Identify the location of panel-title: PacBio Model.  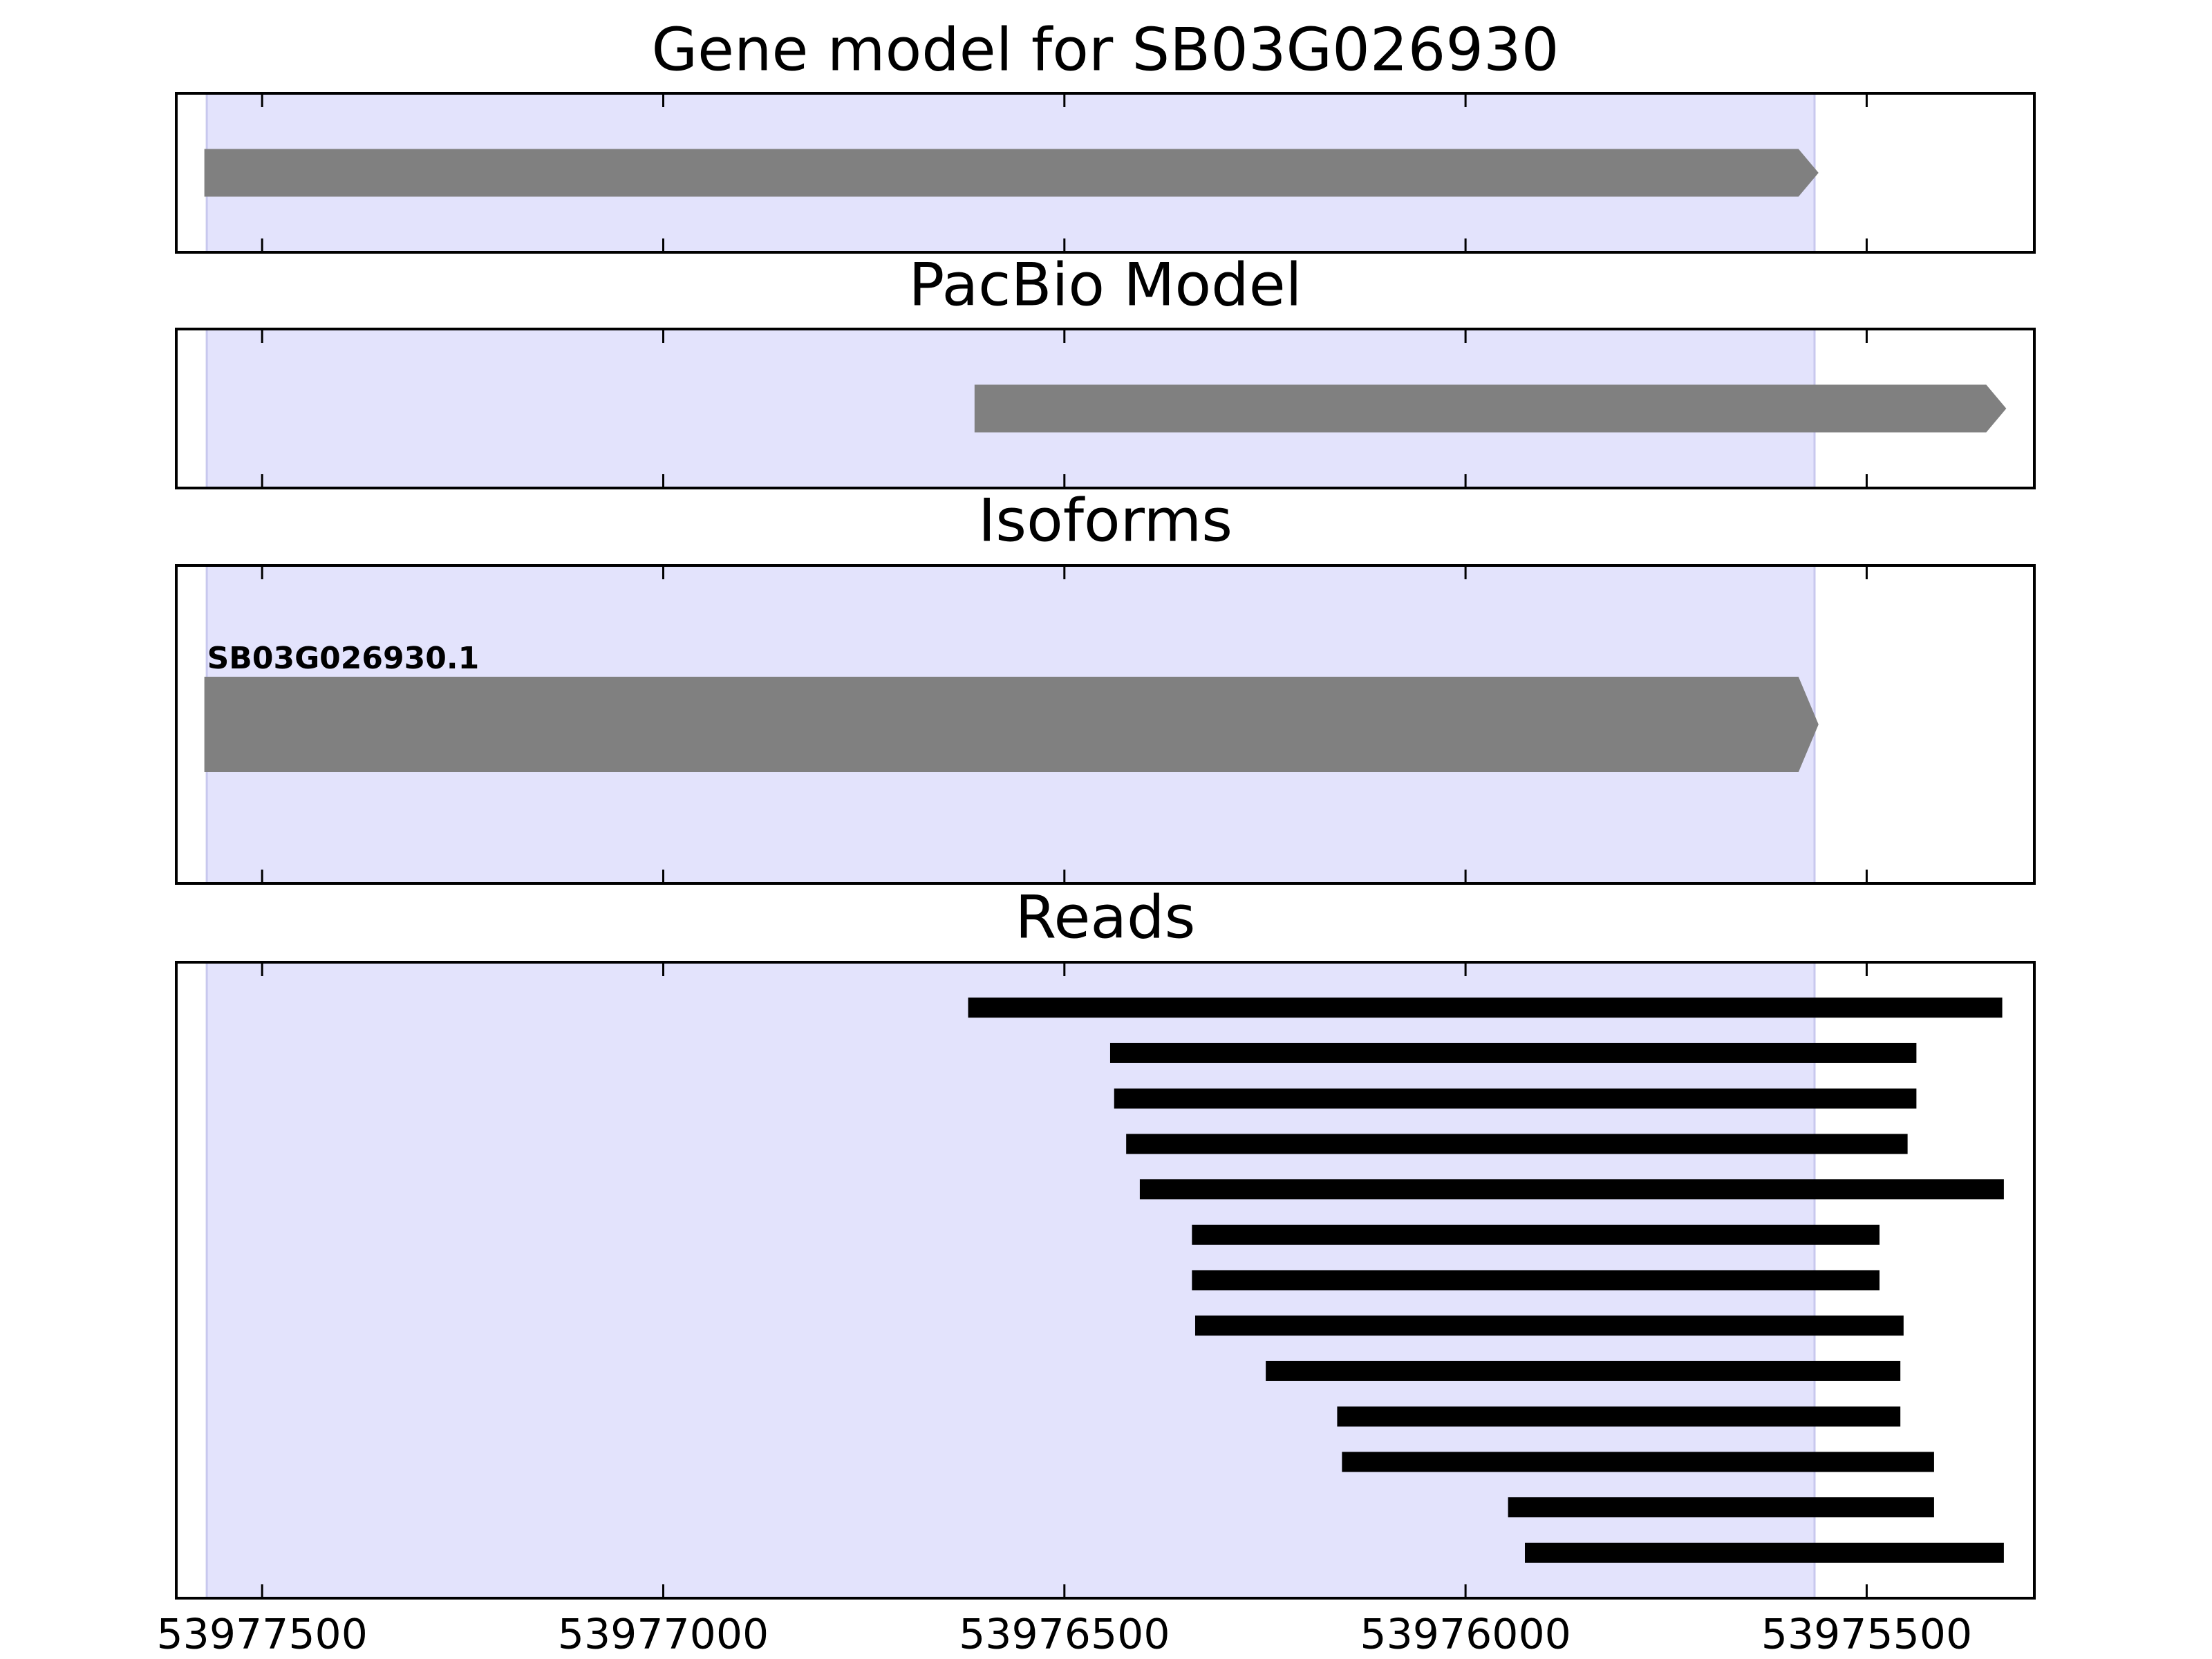
(1105, 284).